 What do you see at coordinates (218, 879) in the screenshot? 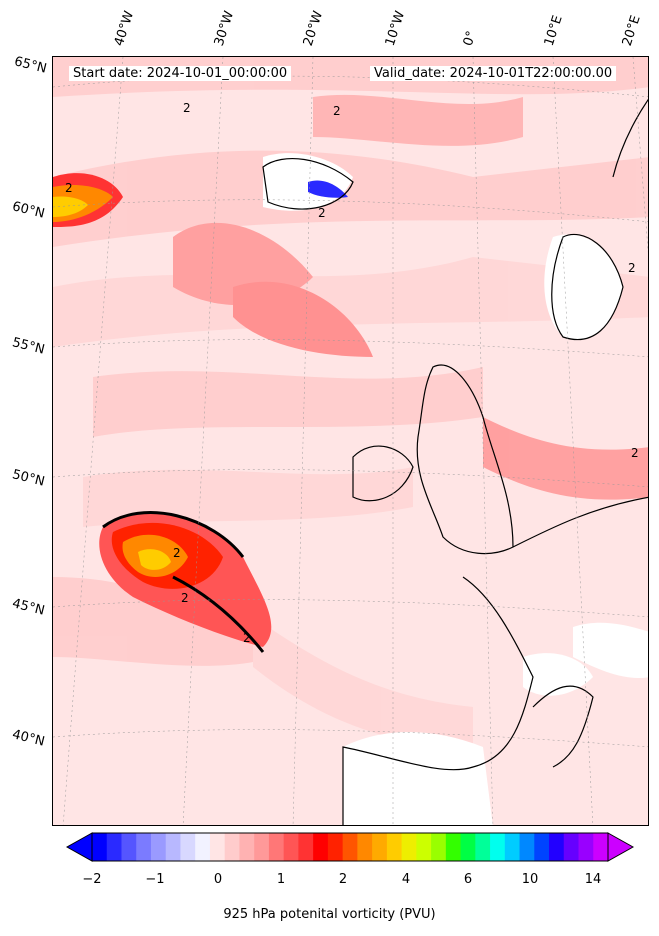
I see `colorbar-tick: 0` at bounding box center [218, 879].